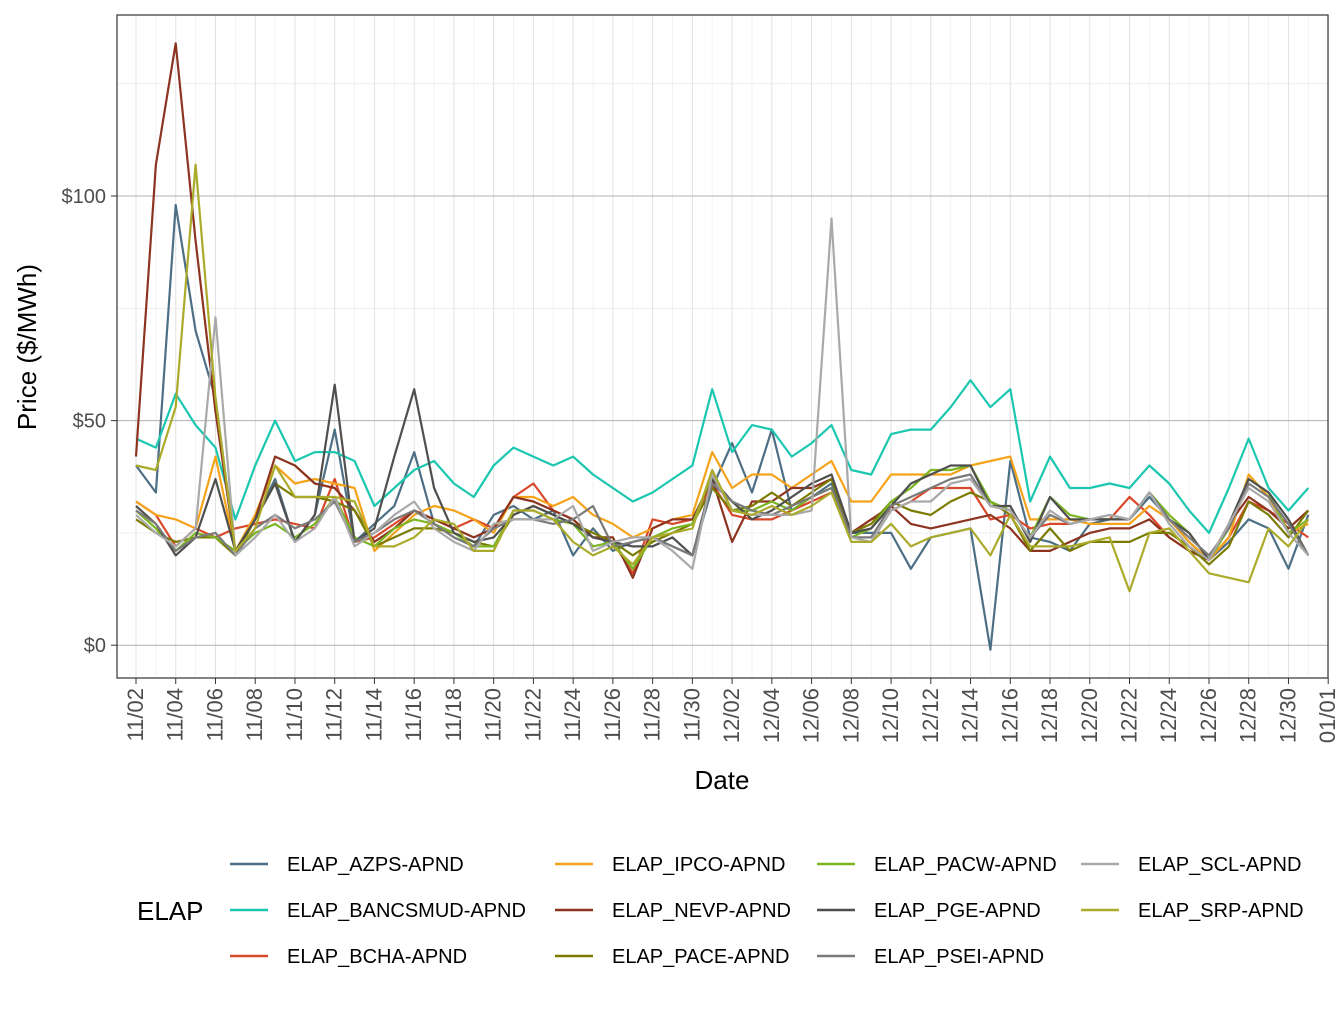 The height and width of the screenshot is (1013, 1344). I want to click on x-tick-label: 11/20, so click(493, 714).